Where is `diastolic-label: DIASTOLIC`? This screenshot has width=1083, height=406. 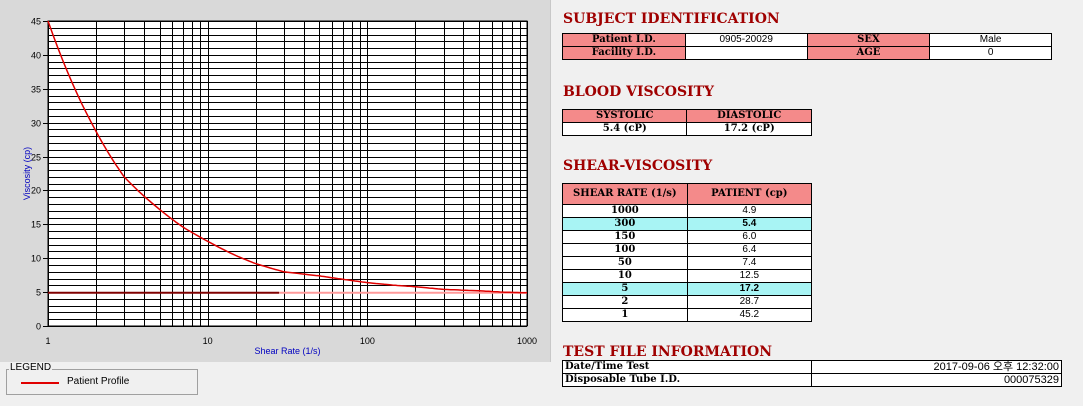
diastolic-label: DIASTOLIC is located at coordinates (749, 116).